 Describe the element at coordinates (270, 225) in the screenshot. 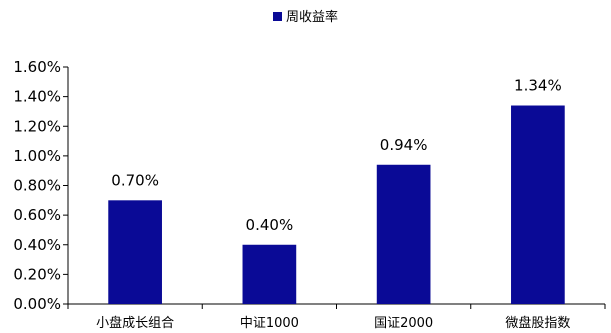

I see `data-label: 0.40%` at that location.